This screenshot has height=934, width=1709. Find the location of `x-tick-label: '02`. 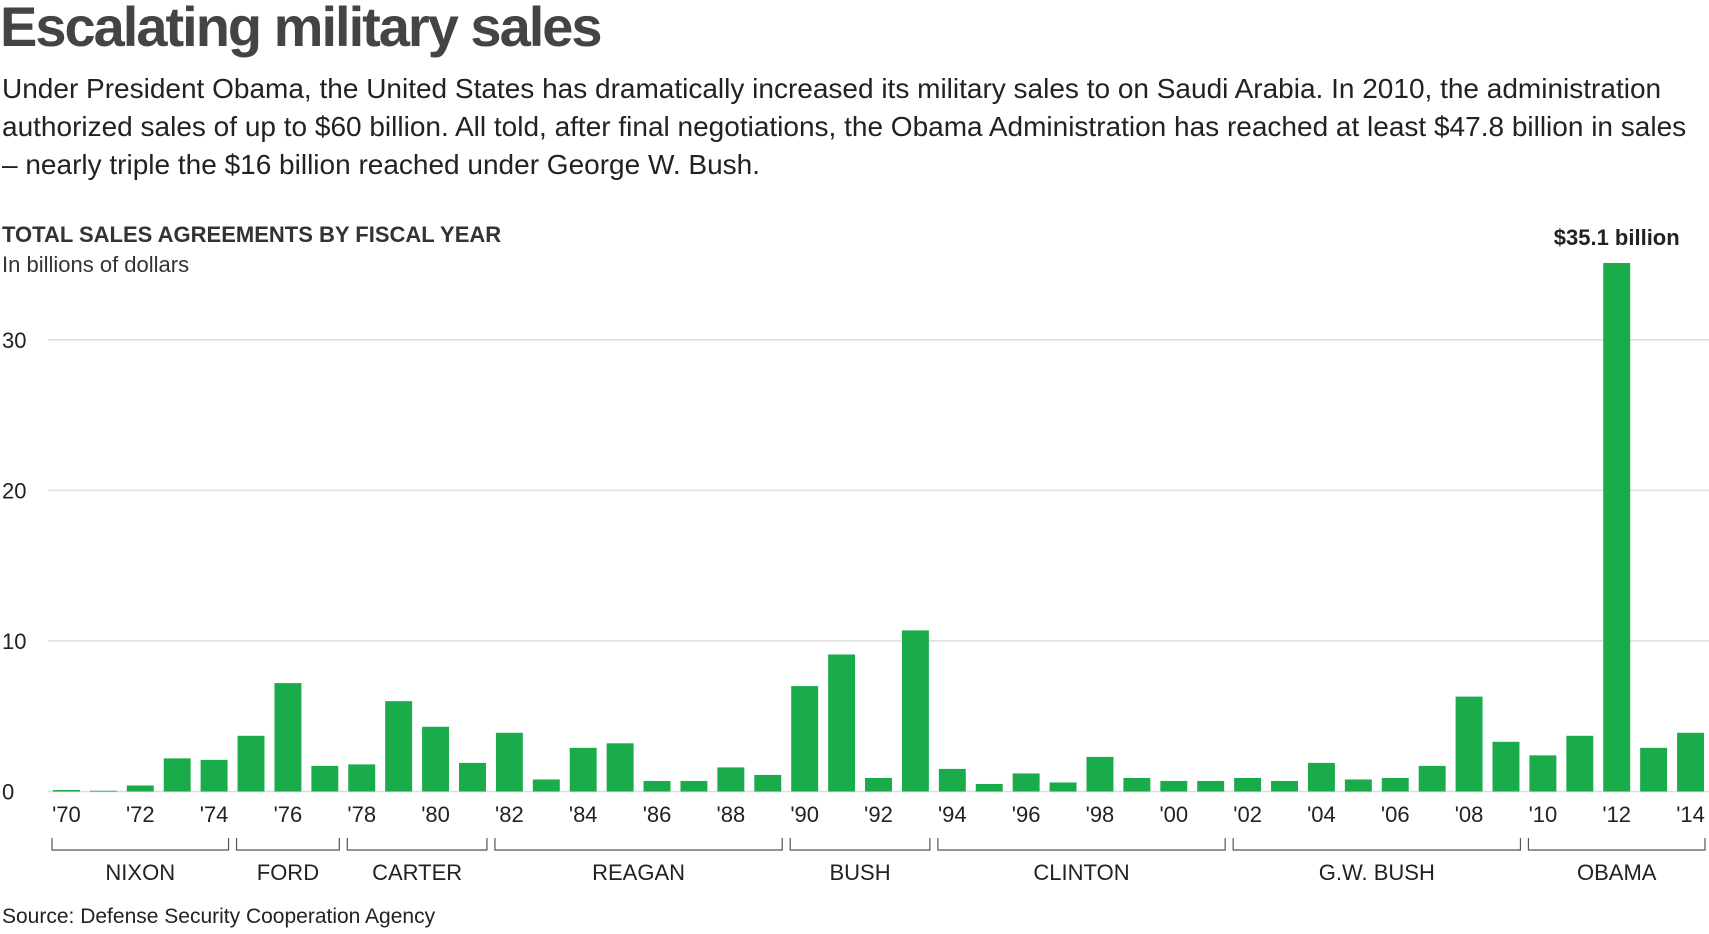

x-tick-label: '02 is located at coordinates (1247, 814).